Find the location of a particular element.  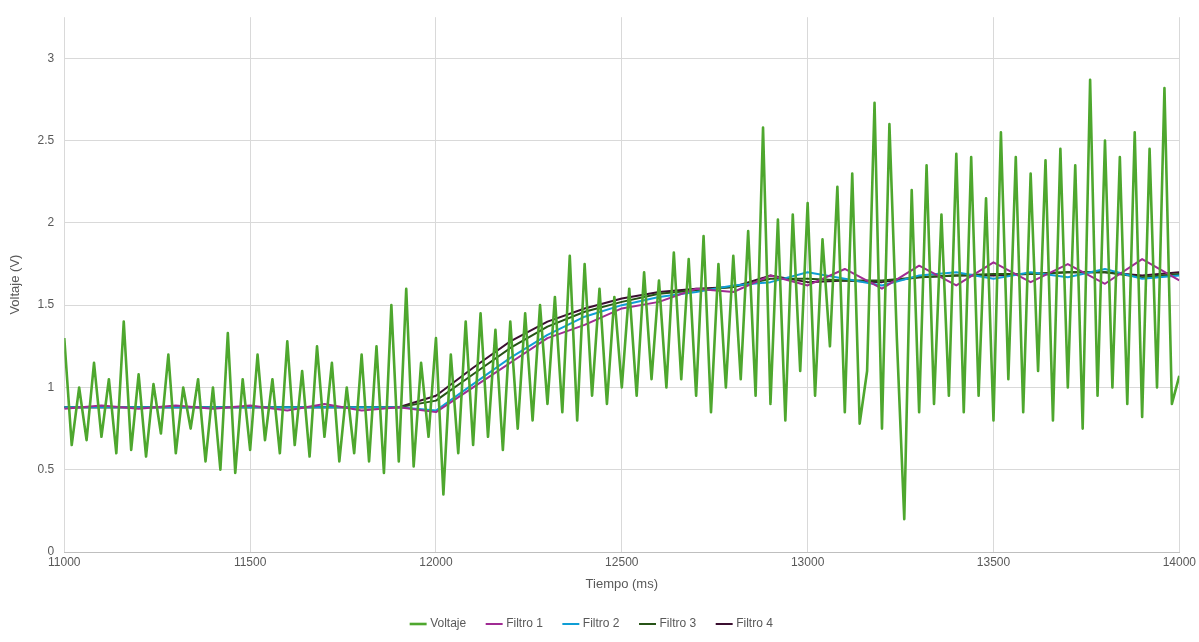

y-tick-label: 2.5 is located at coordinates (46, 139).